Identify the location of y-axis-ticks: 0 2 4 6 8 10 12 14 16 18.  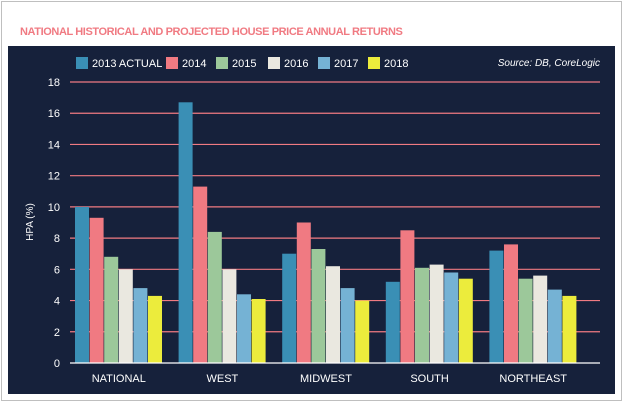
(54, 223).